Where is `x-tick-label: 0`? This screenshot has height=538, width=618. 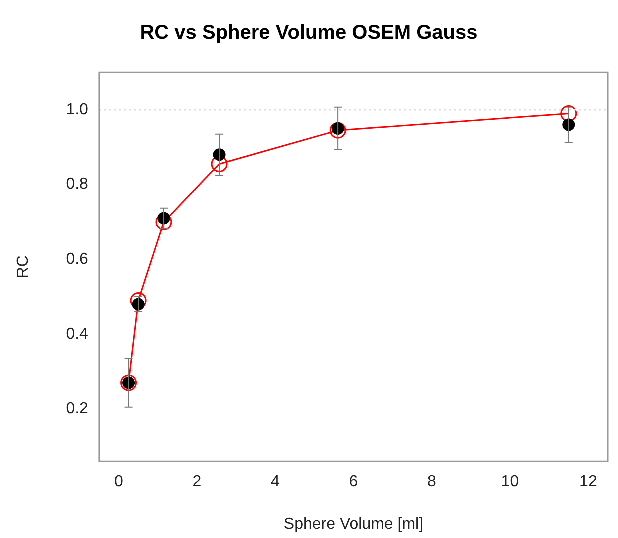
x-tick-label: 0 is located at coordinates (119, 482).